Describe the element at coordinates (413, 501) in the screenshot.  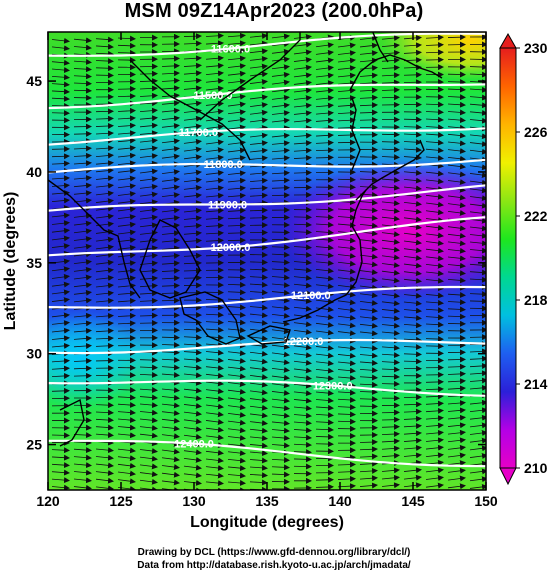
I see `x-tick-label: 145` at that location.